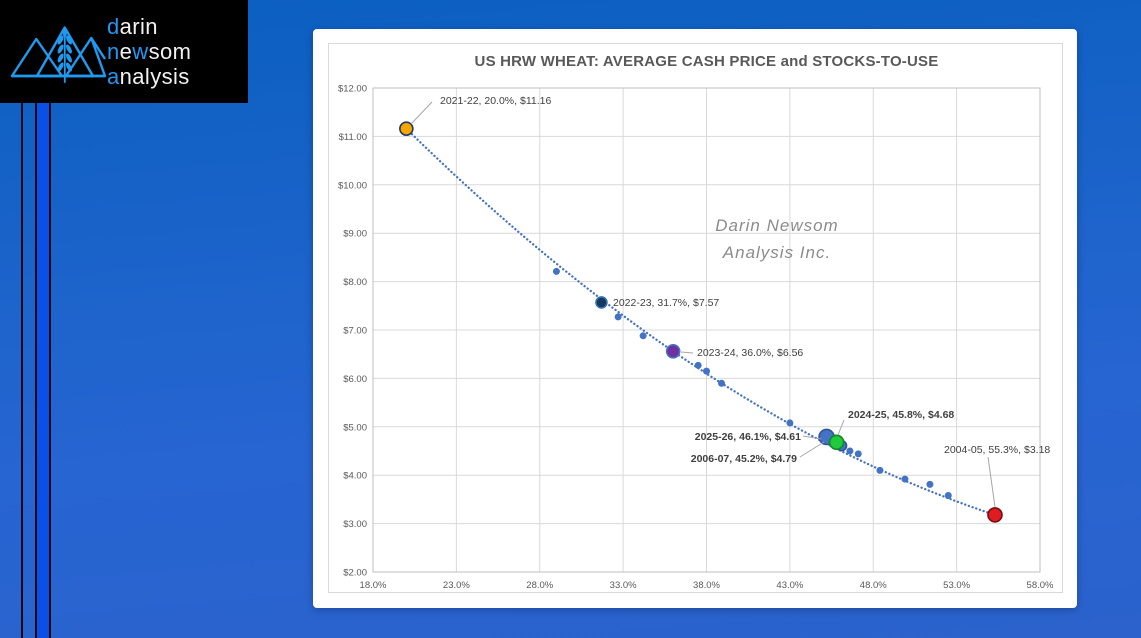 This screenshot has height=638, width=1141. Describe the element at coordinates (355, 379) in the screenshot. I see `y-tick-label: $6.00` at that location.